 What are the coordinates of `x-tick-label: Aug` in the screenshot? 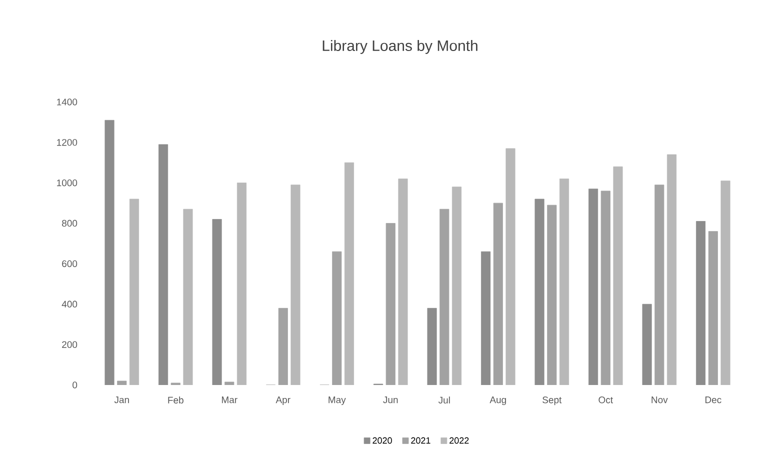 It's located at (498, 401).